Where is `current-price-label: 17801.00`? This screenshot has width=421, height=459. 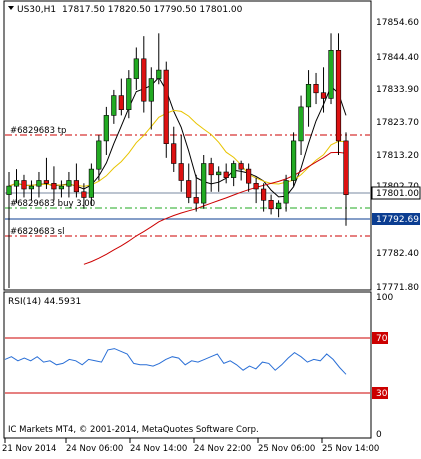 current-price-label: 17801.00 is located at coordinates (397, 194).